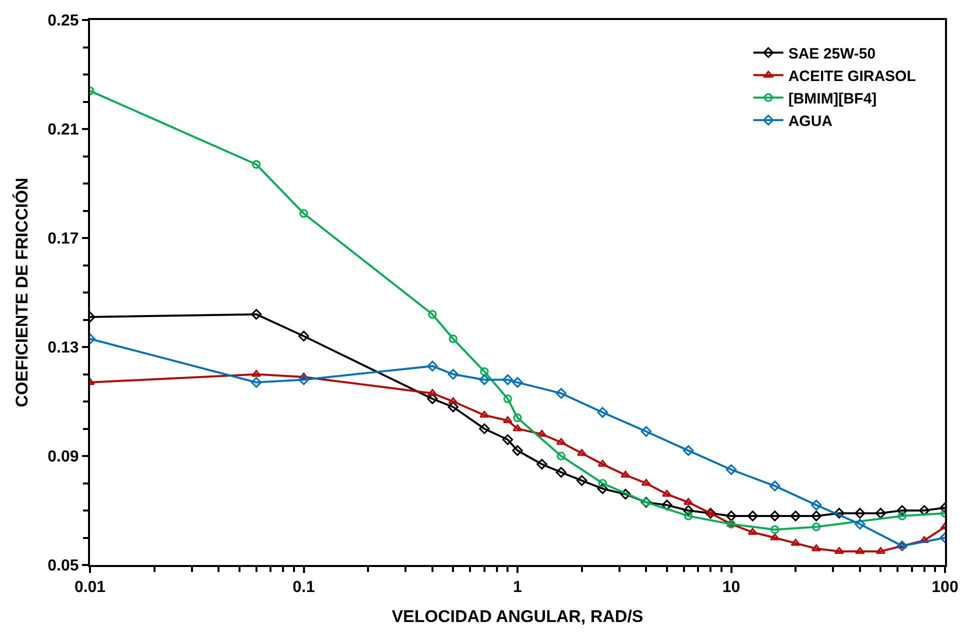  I want to click on legend-label: SAE 25W-50, so click(832, 53).